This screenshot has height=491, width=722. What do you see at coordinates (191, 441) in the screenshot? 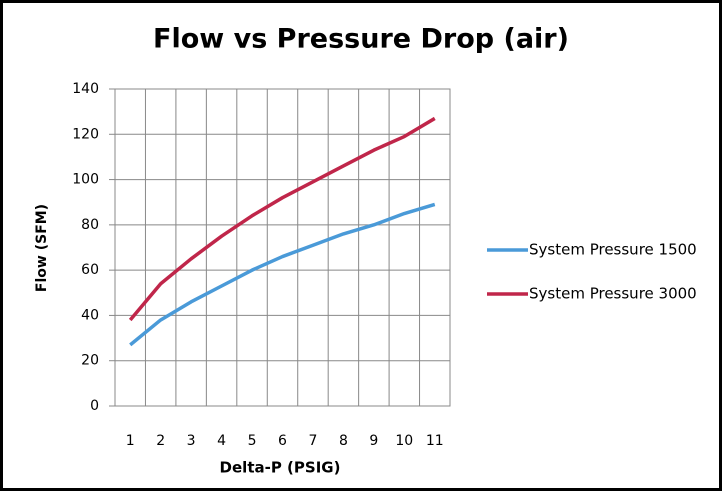
I see `x-tick-label: 3` at bounding box center [191, 441].